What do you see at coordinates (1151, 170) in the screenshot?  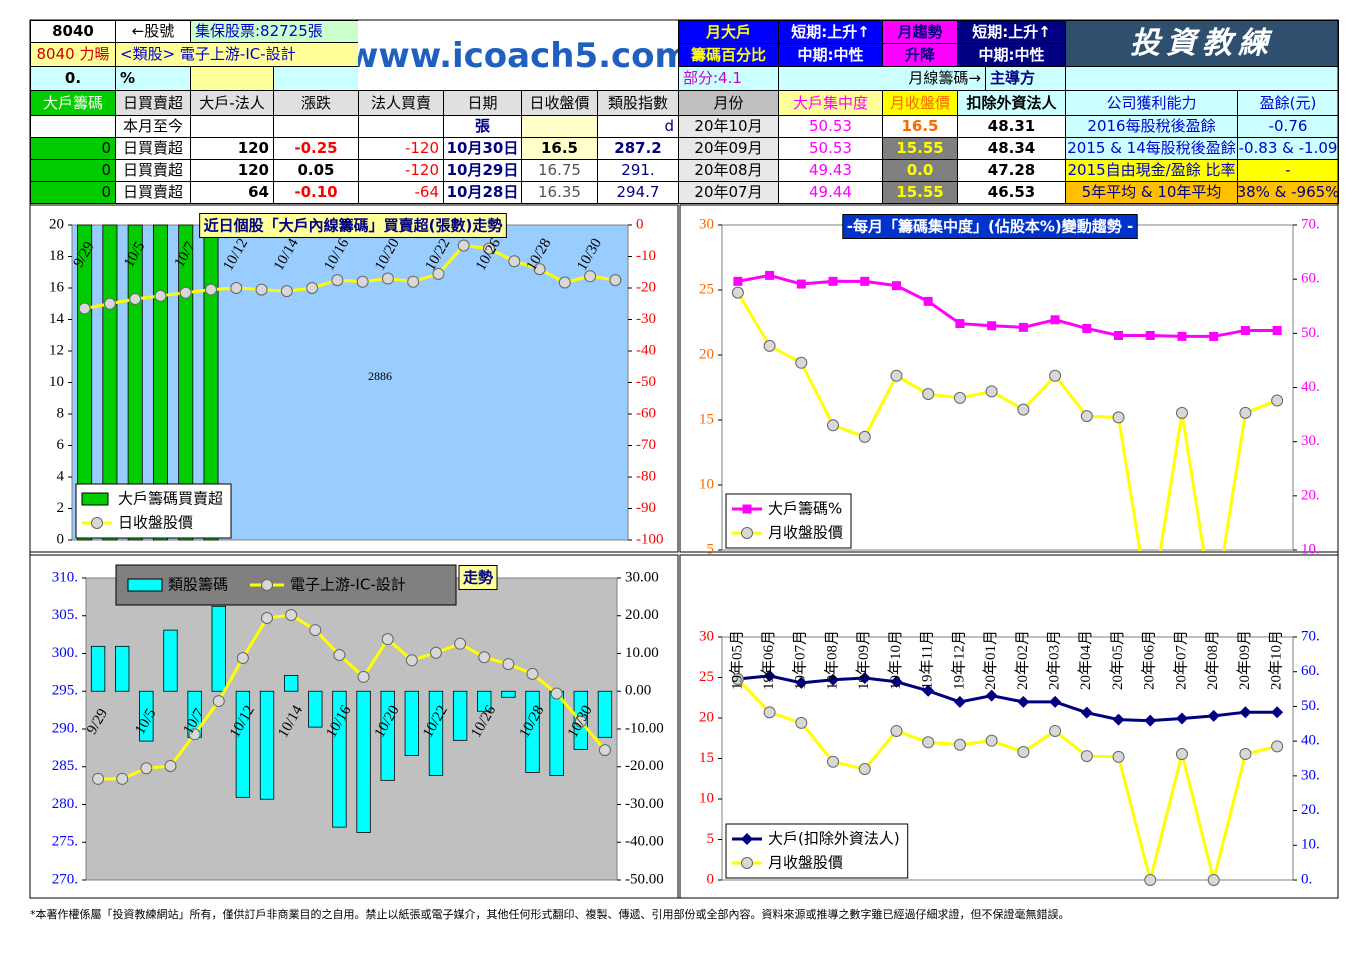 I see `cell: 2015自由現金/盈餘 比率` at bounding box center [1151, 170].